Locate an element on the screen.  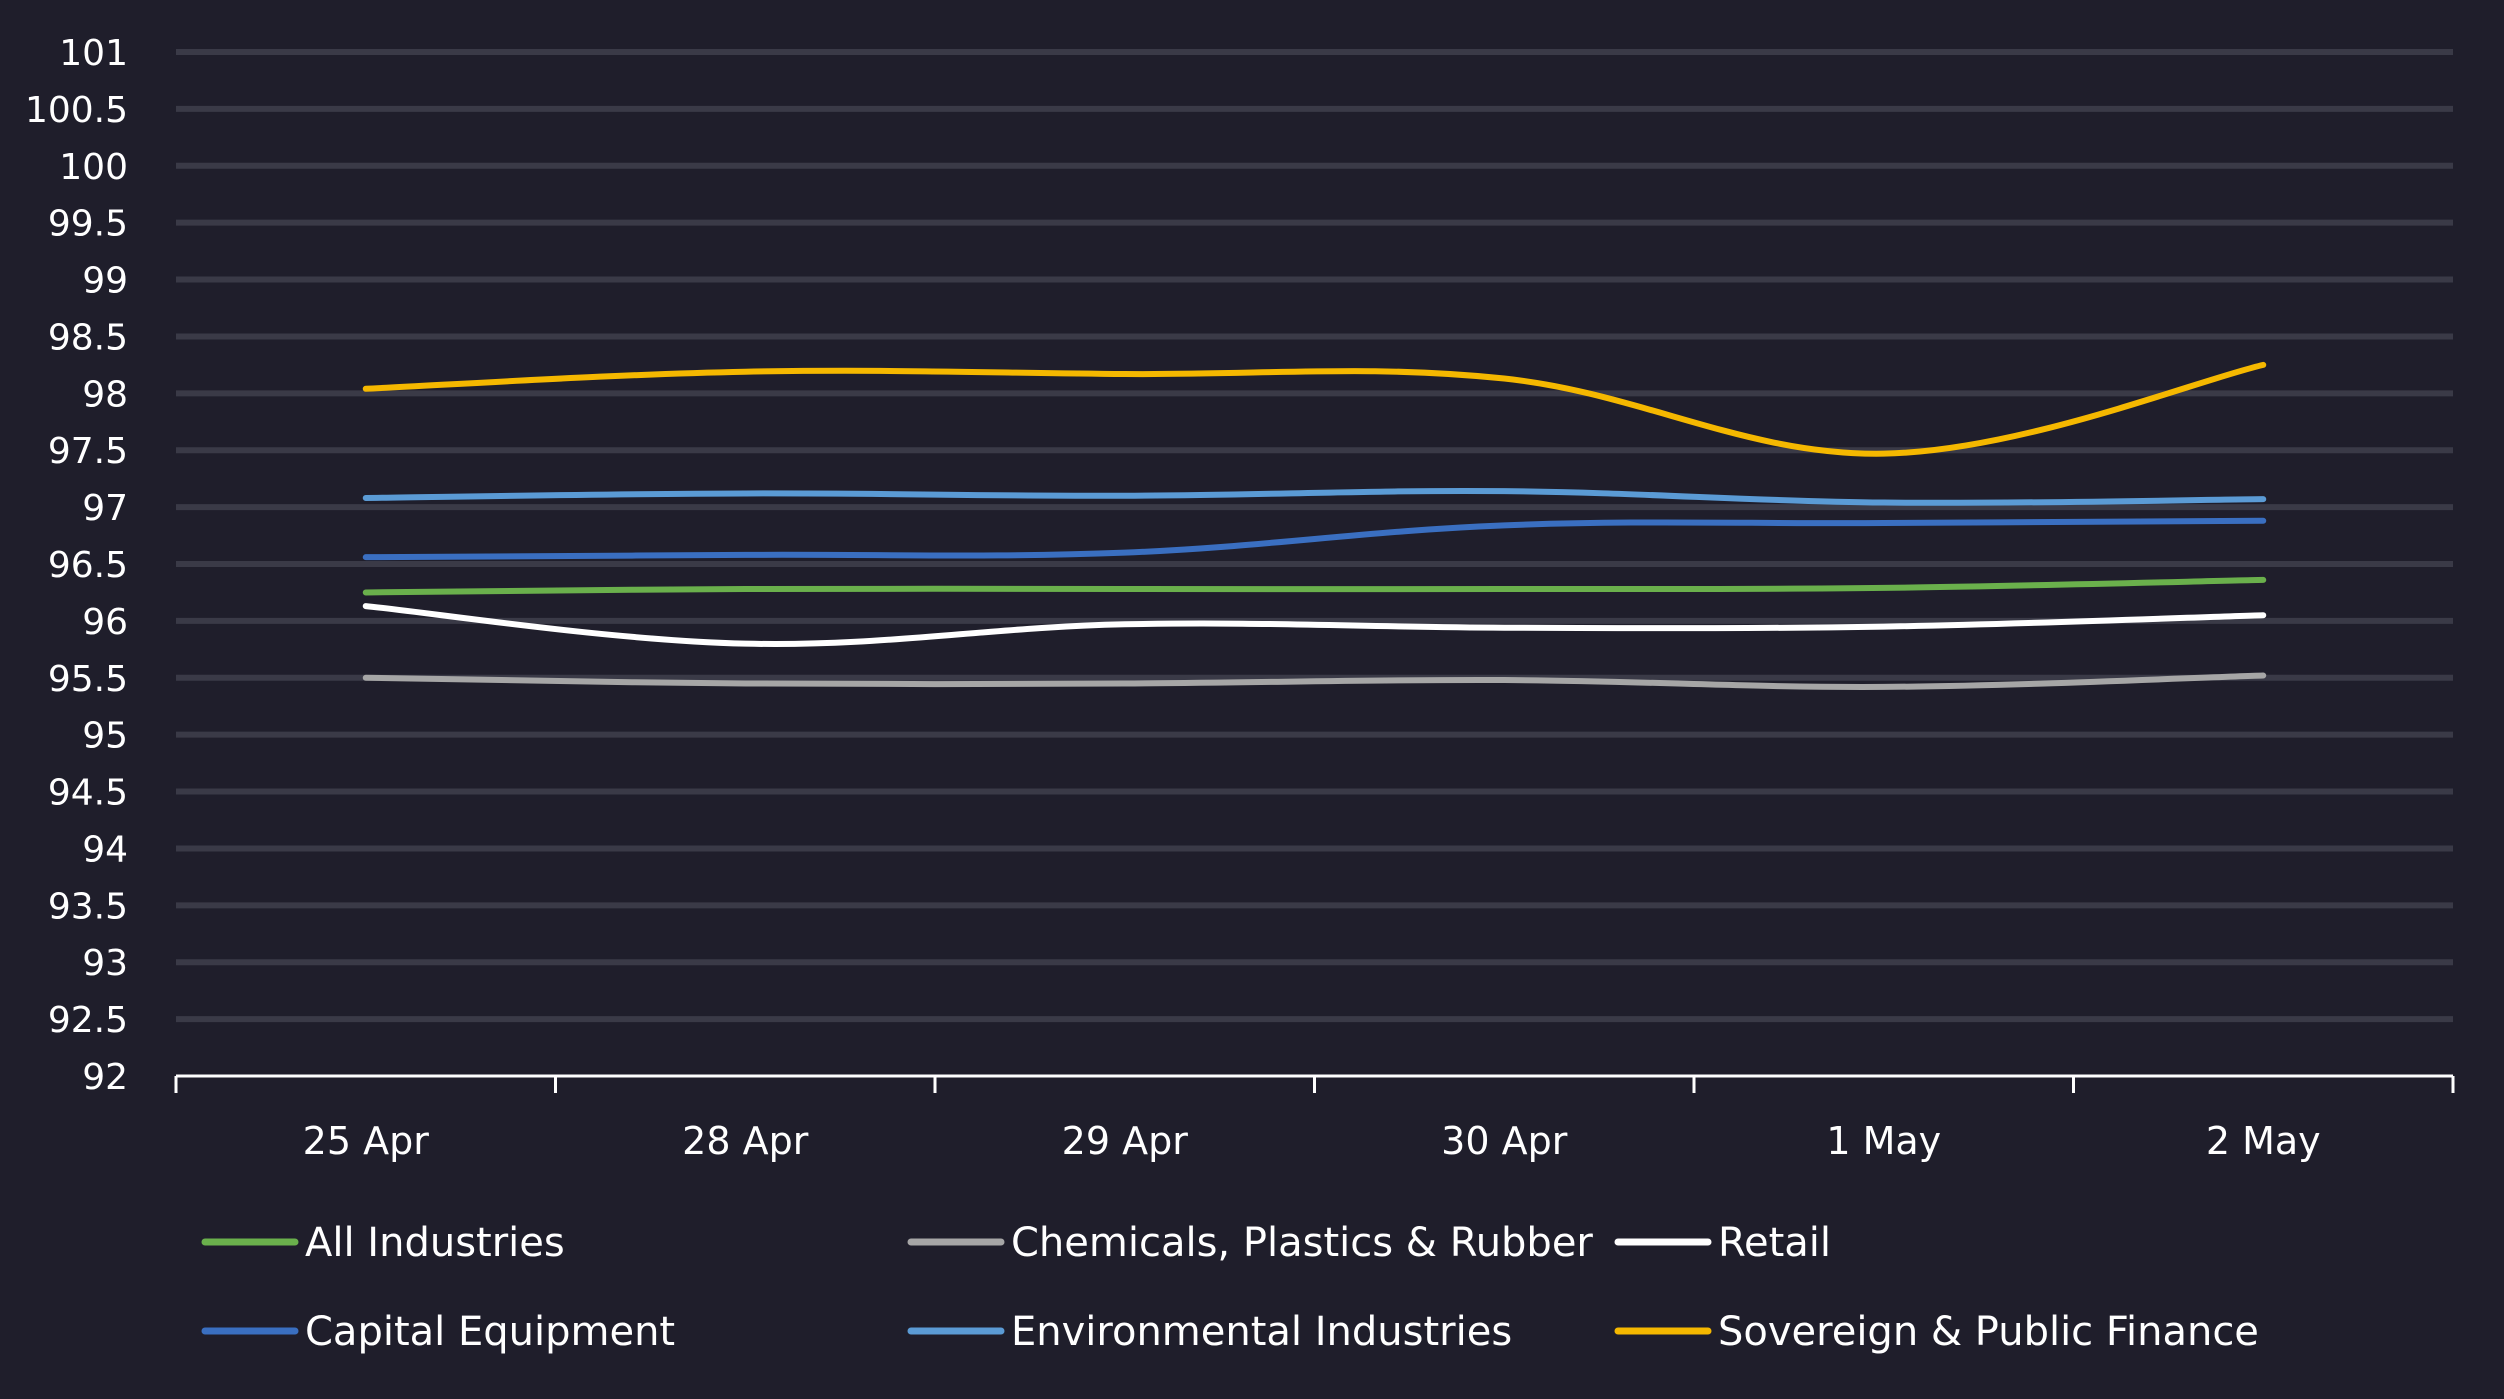
y-tick-label: 99 is located at coordinates (105, 281).